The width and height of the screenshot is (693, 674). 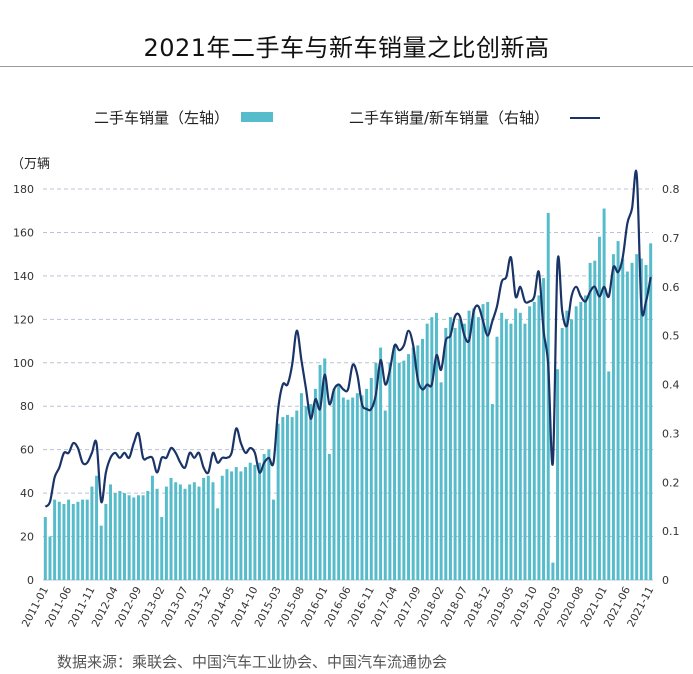 I want to click on y-tick-right: 0.1, so click(x=671, y=531).